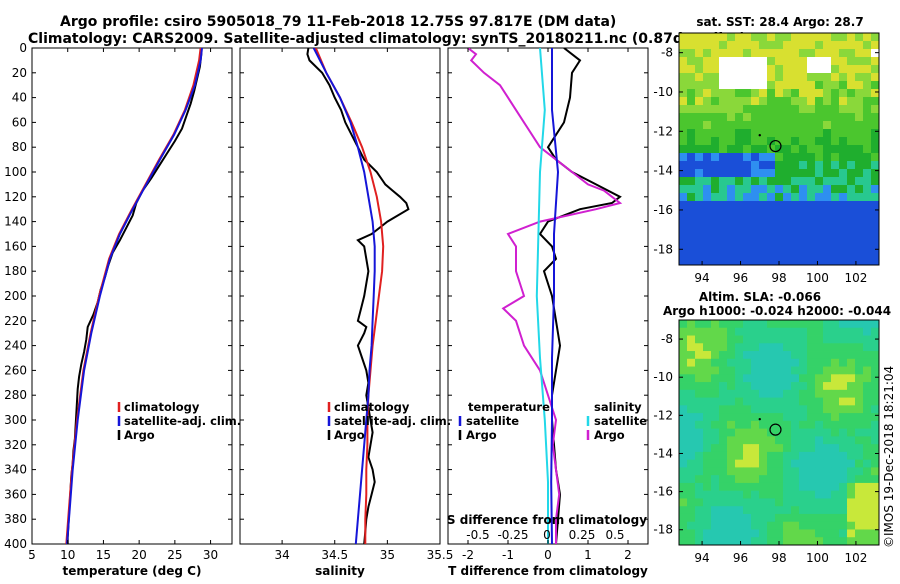  Describe the element at coordinates (15, 494) in the screenshot. I see `depth-tick-label: 360` at that location.